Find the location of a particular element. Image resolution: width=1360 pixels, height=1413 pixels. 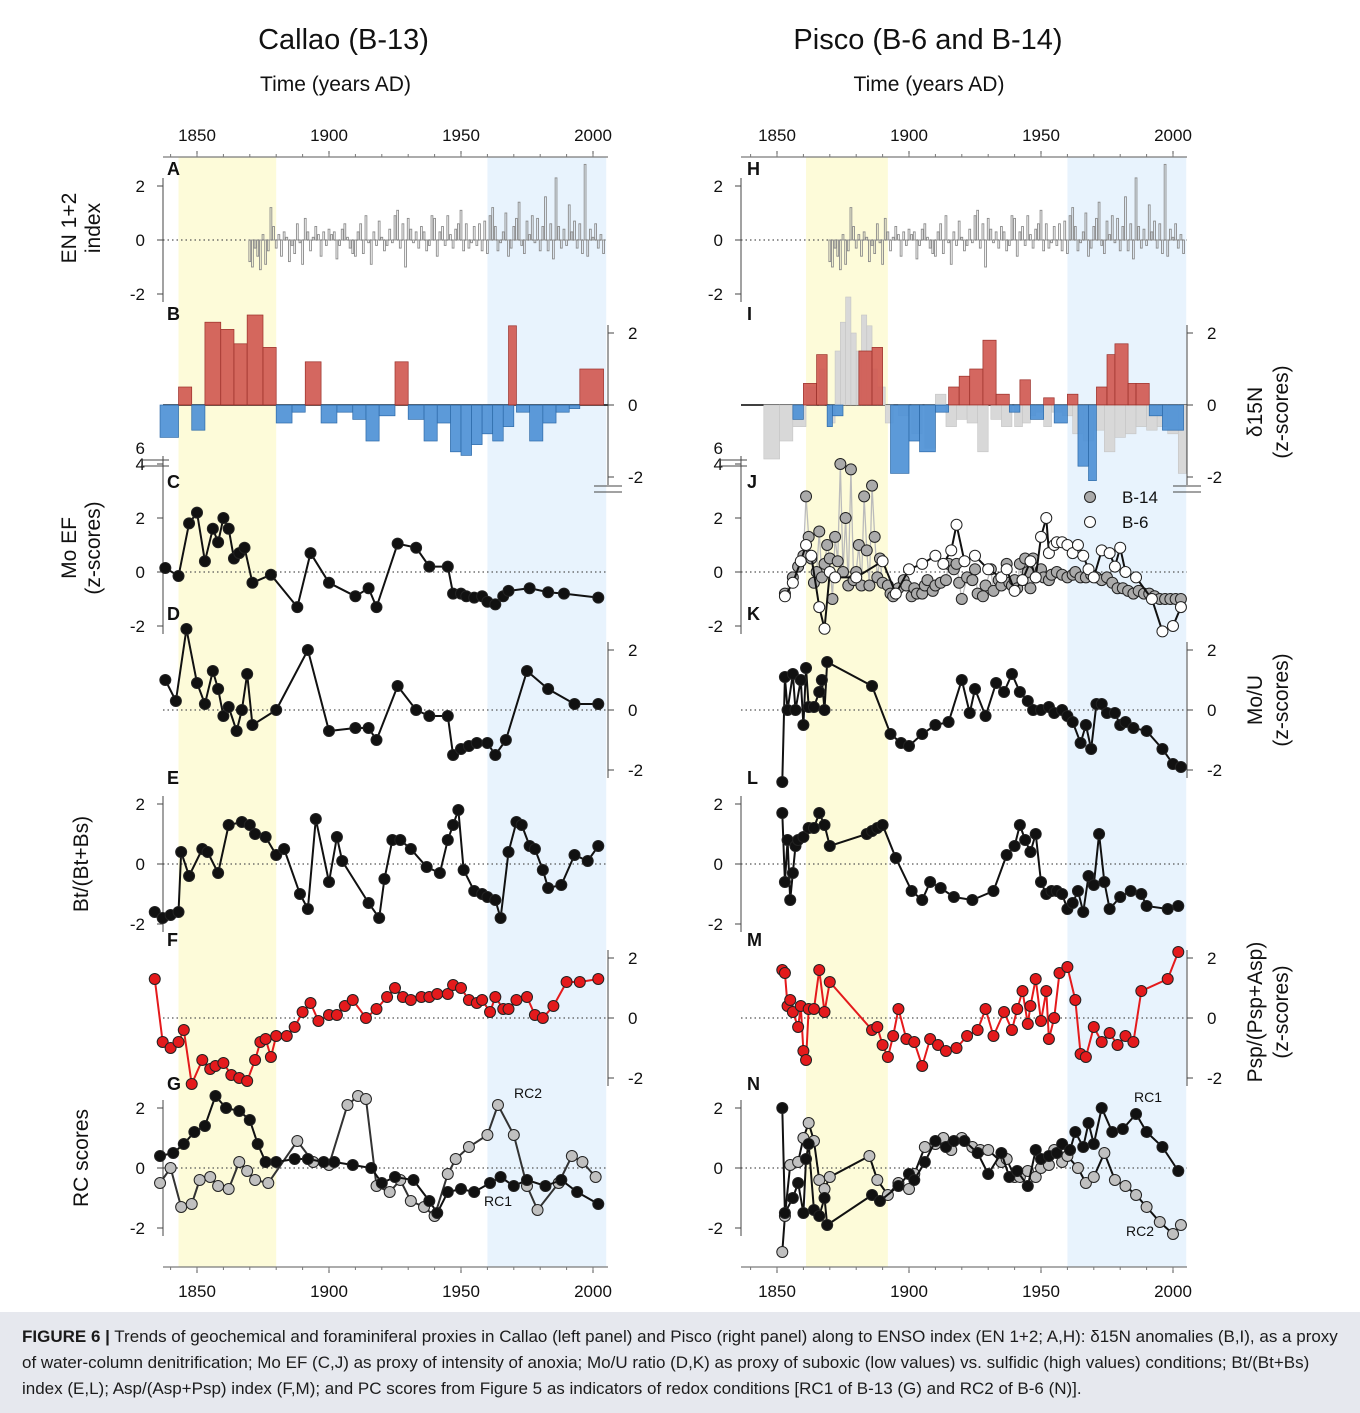

callao-row-a-letter: A is located at coordinates (173, 169).